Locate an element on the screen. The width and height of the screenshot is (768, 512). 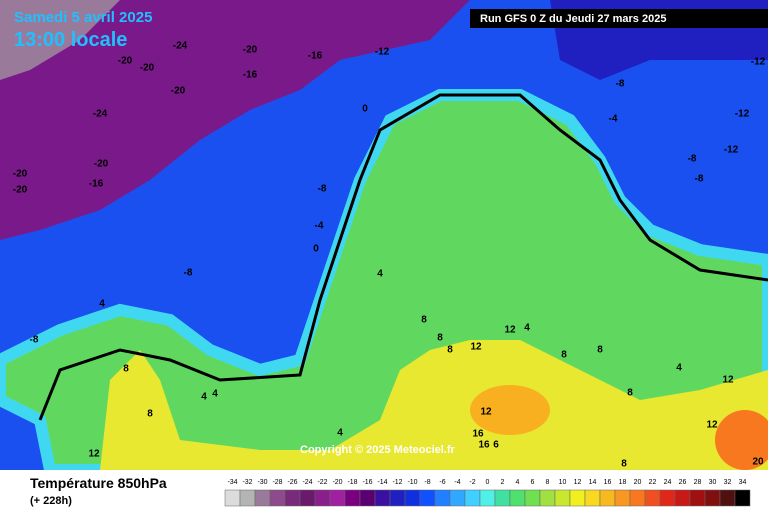
colorbar-label: -24 is located at coordinates (307, 482).